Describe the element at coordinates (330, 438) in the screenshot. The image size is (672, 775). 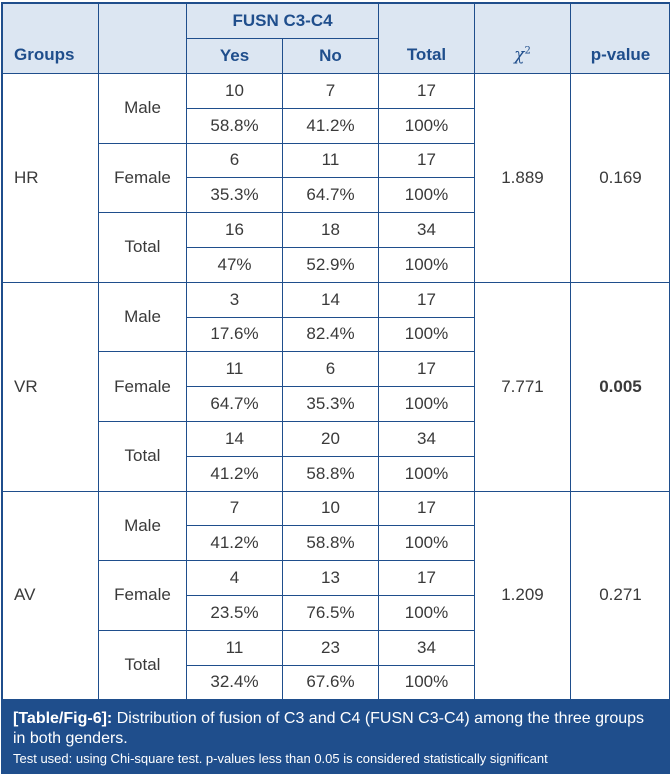
I see `no-count: 20` at that location.